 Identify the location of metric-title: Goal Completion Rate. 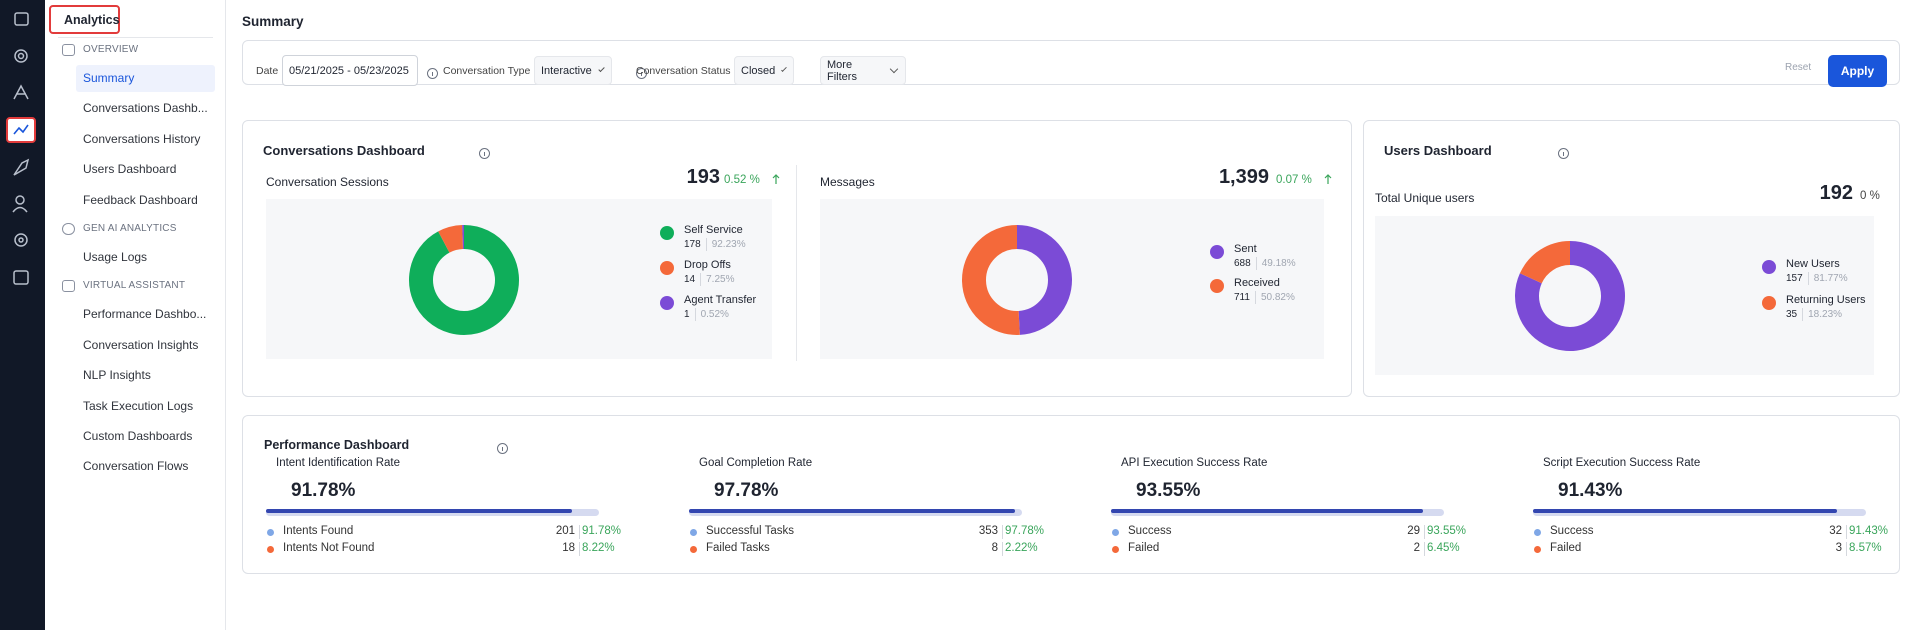
(756, 463).